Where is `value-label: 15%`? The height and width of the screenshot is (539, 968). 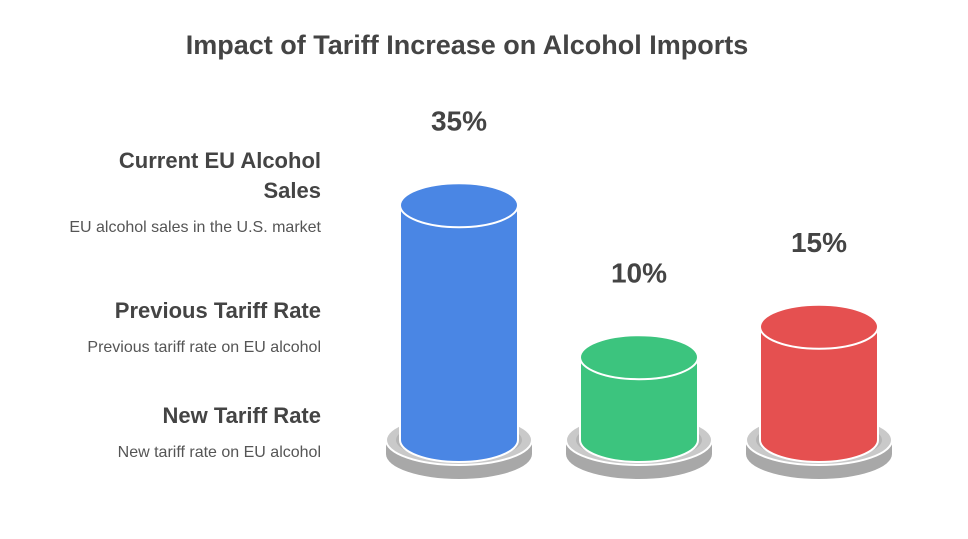
value-label: 15% is located at coordinates (819, 242).